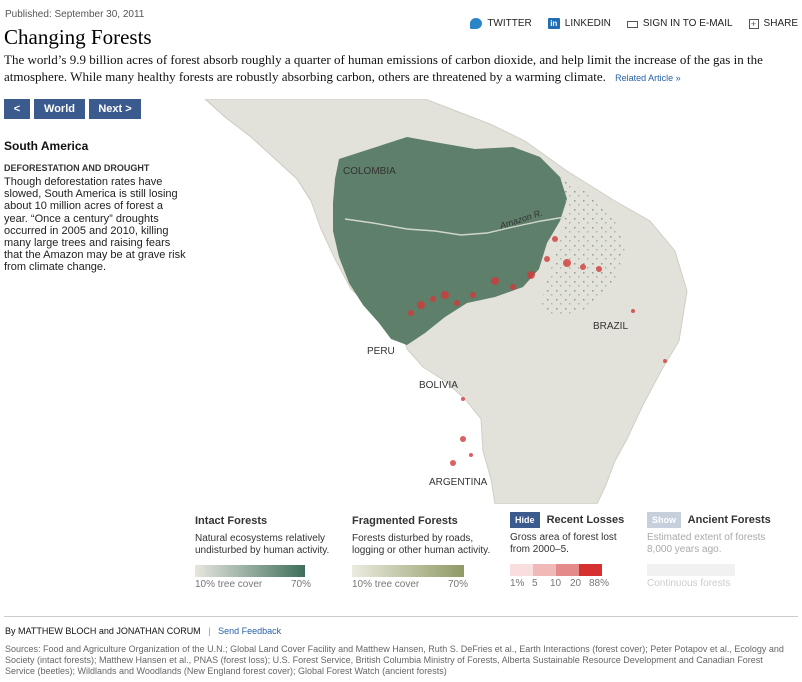 The width and height of the screenshot is (802, 682). Describe the element at coordinates (250, 631) in the screenshot. I see `send-feedback-link: Send Feedback` at that location.